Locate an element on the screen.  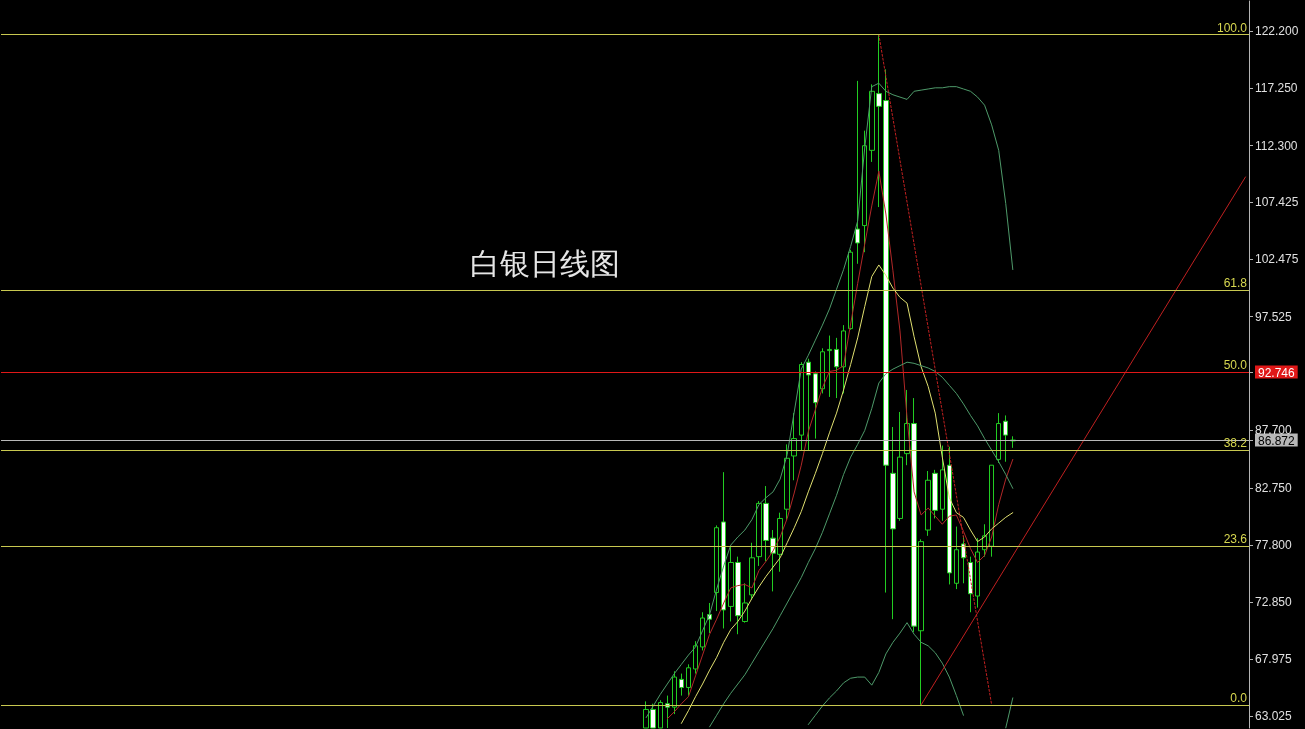
y-tick-label: 122.200 is located at coordinates (1277, 31).